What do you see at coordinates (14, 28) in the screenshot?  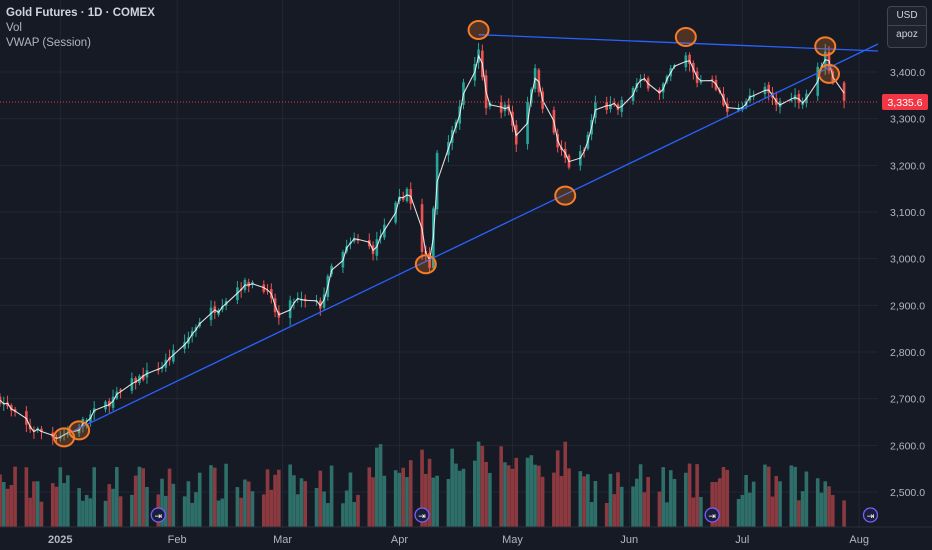 I see `legend-volume-indicator: Vol` at bounding box center [14, 28].